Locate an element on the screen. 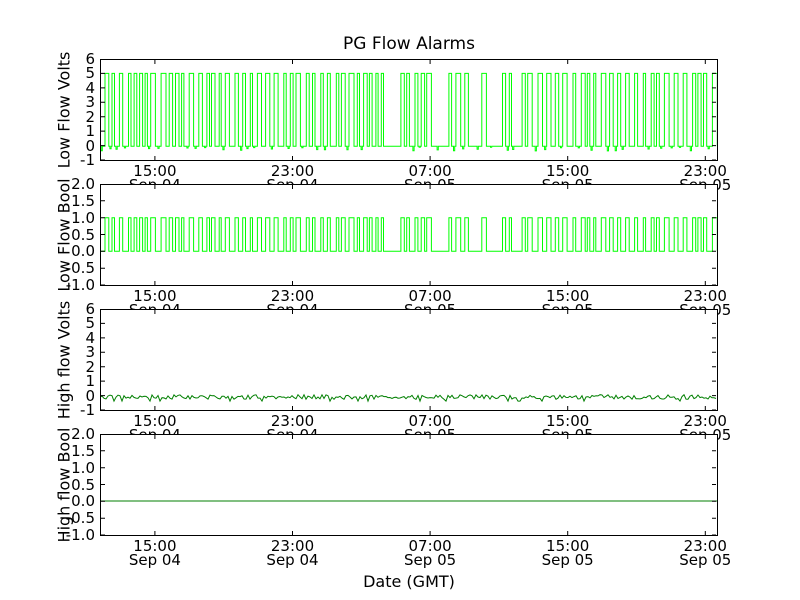 The image size is (800, 600). subplot-4-canvas is located at coordinates (409, 485).